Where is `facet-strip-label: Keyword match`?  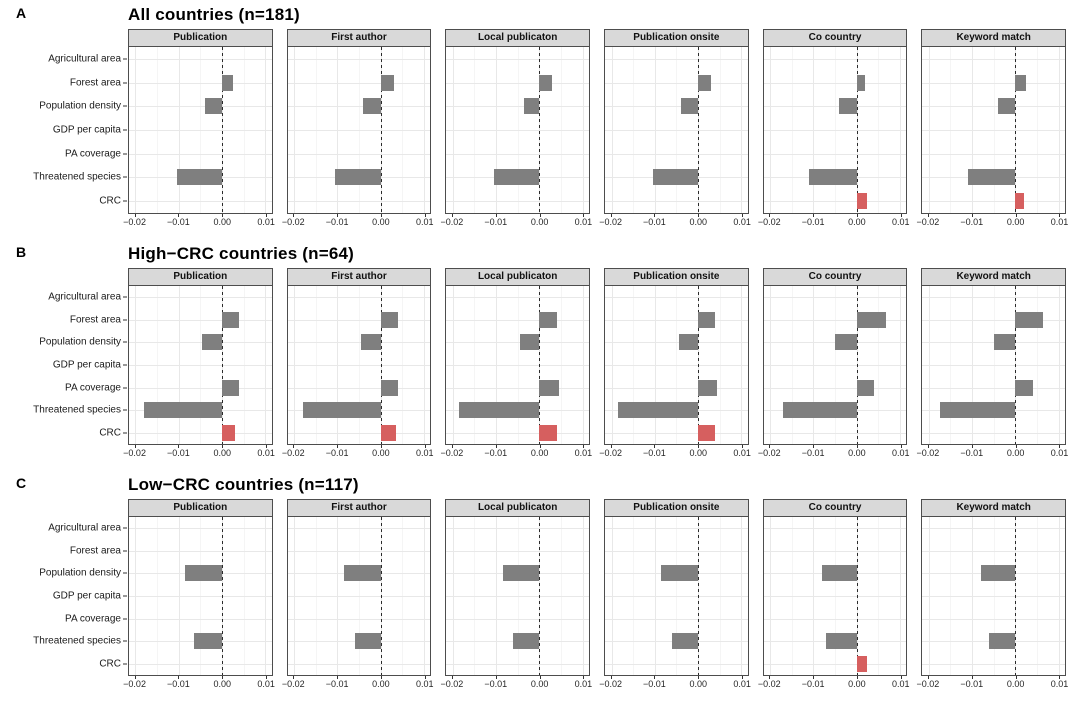
facet-strip-label: Keyword match is located at coordinates (994, 38).